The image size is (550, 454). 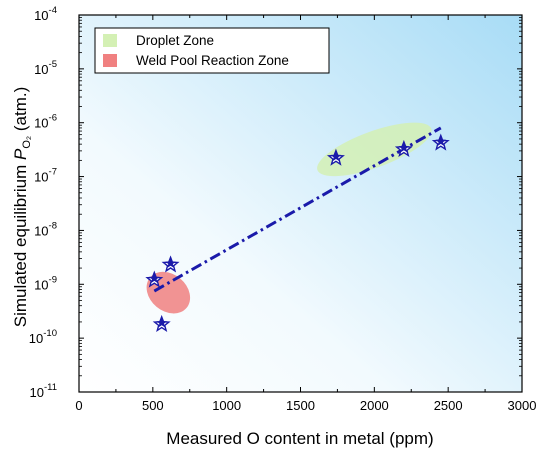 What do you see at coordinates (153, 405) in the screenshot?
I see `x-tick-label: 500` at bounding box center [153, 405].